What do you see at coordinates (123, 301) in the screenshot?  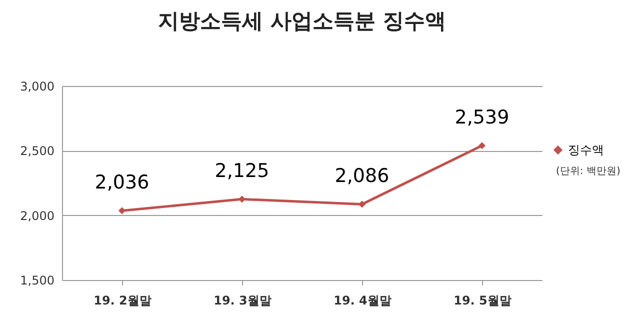 I see `x-tick-label: 19. 2월말` at bounding box center [123, 301].